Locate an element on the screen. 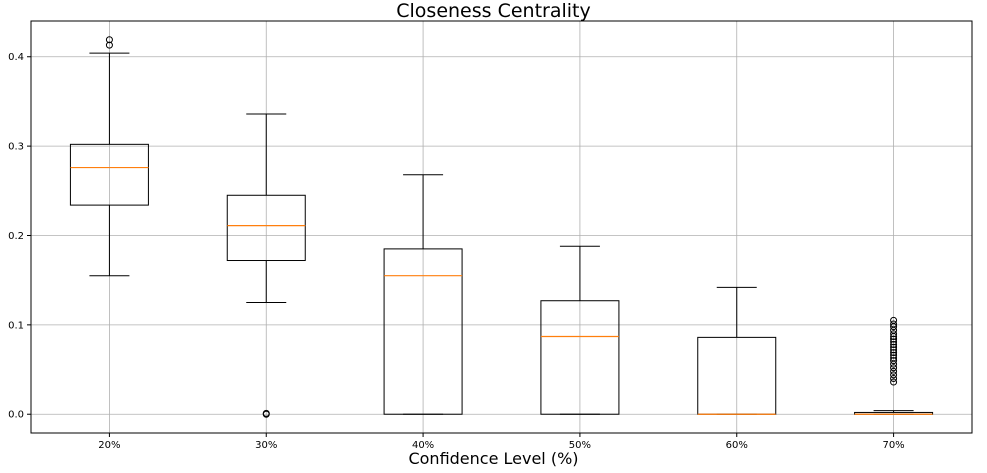 The width and height of the screenshot is (987, 473). box-20% is located at coordinates (109, 174).